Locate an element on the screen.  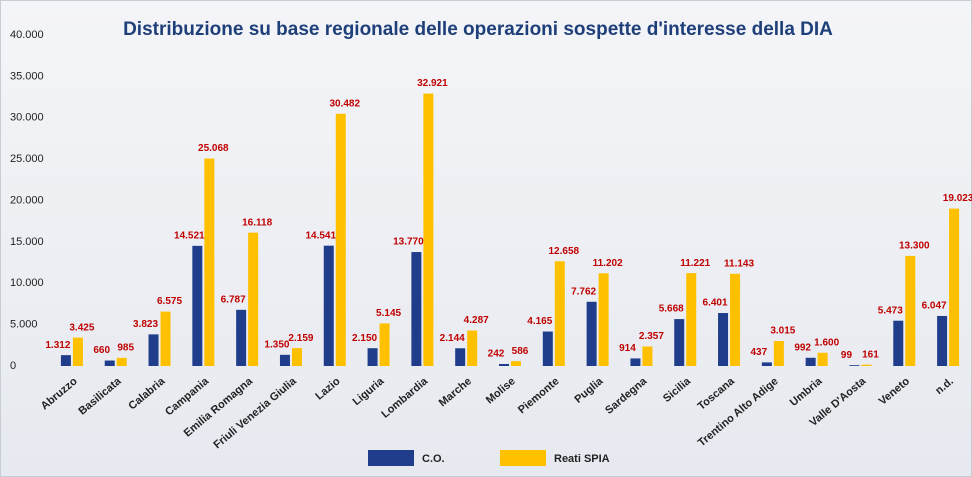
value-label: 25.068 is located at coordinates (213, 148).